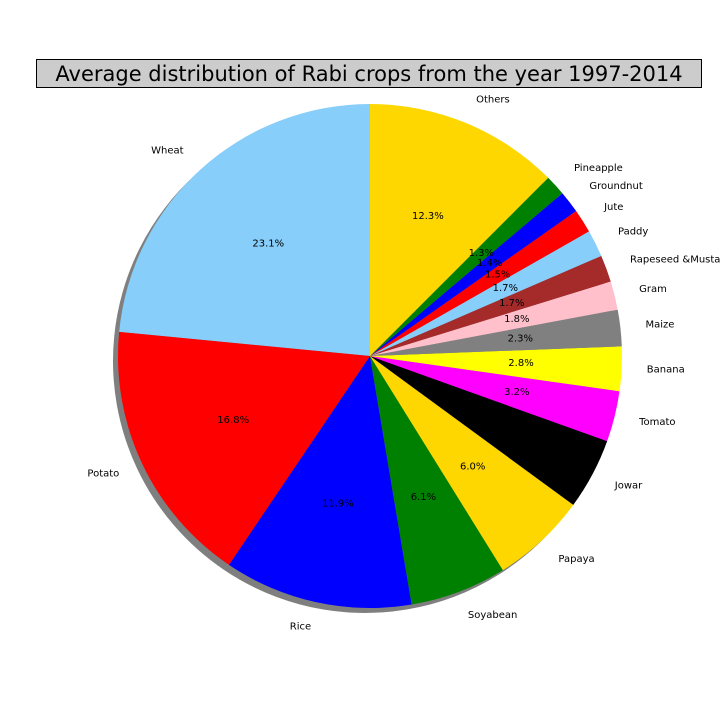  What do you see at coordinates (613, 207) in the screenshot?
I see `slice-label-jute: Jute` at bounding box center [613, 207].